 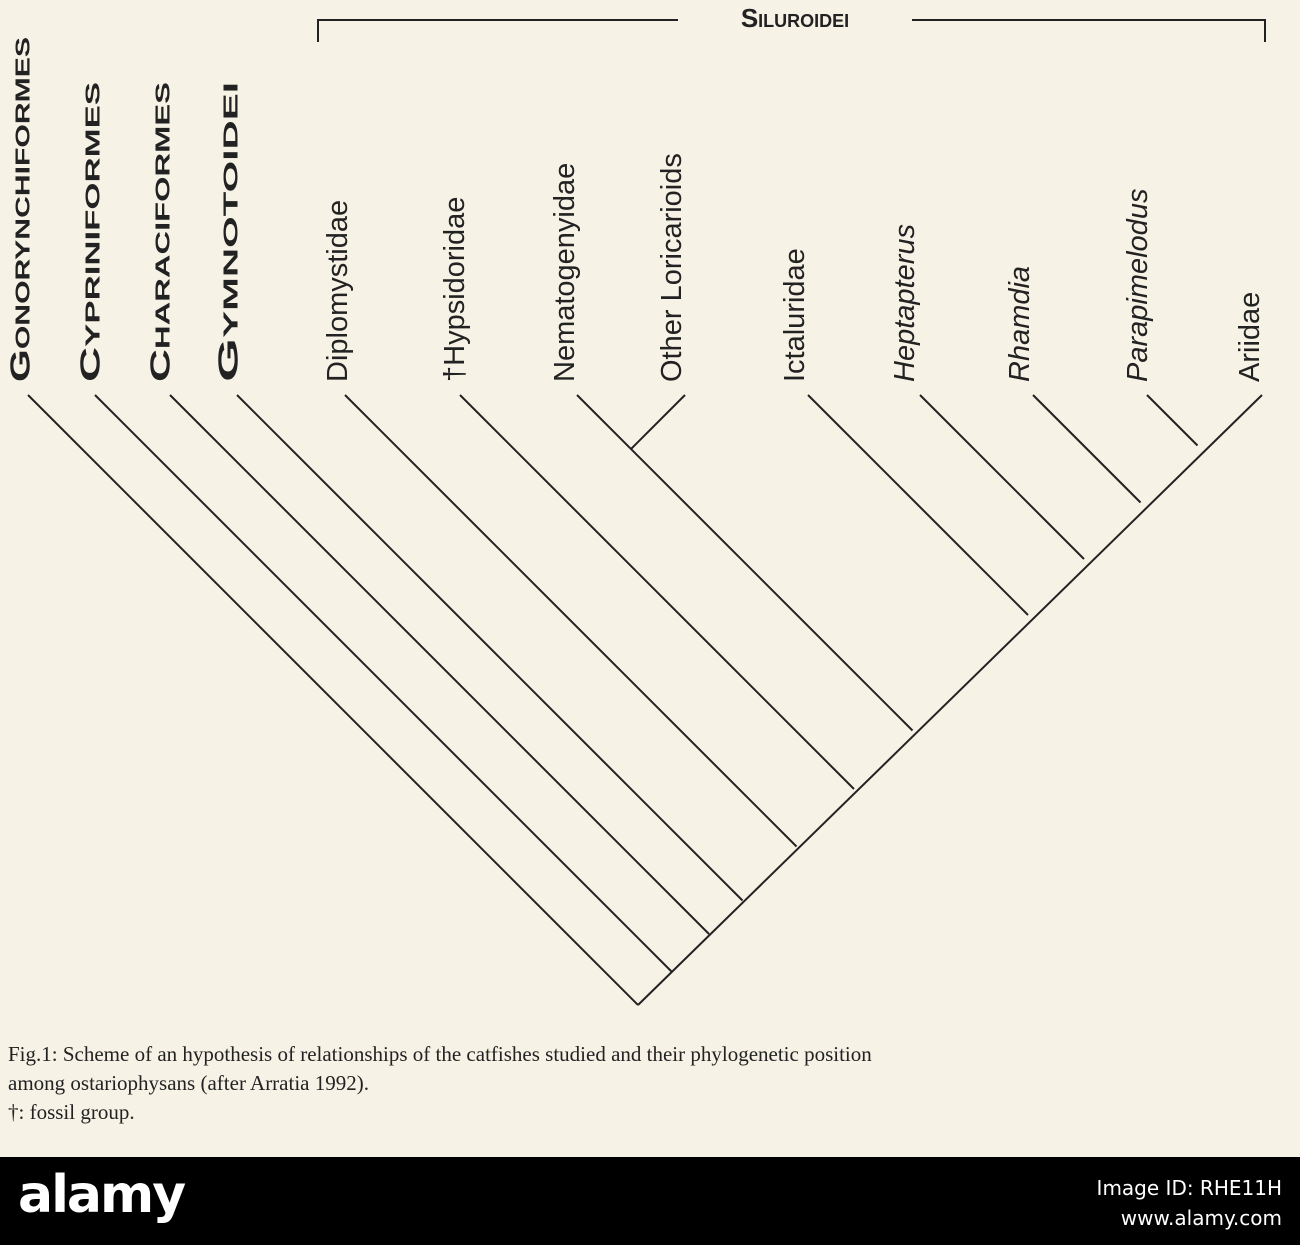 I want to click on branch-parapimelodus, so click(x=1172, y=420).